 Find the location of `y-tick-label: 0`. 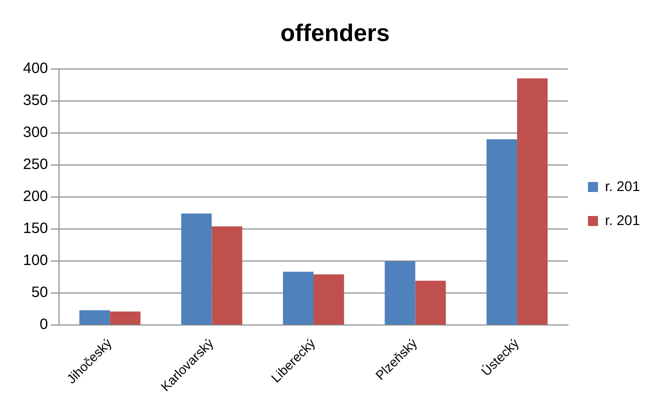

y-tick-label: 0 is located at coordinates (44, 325).